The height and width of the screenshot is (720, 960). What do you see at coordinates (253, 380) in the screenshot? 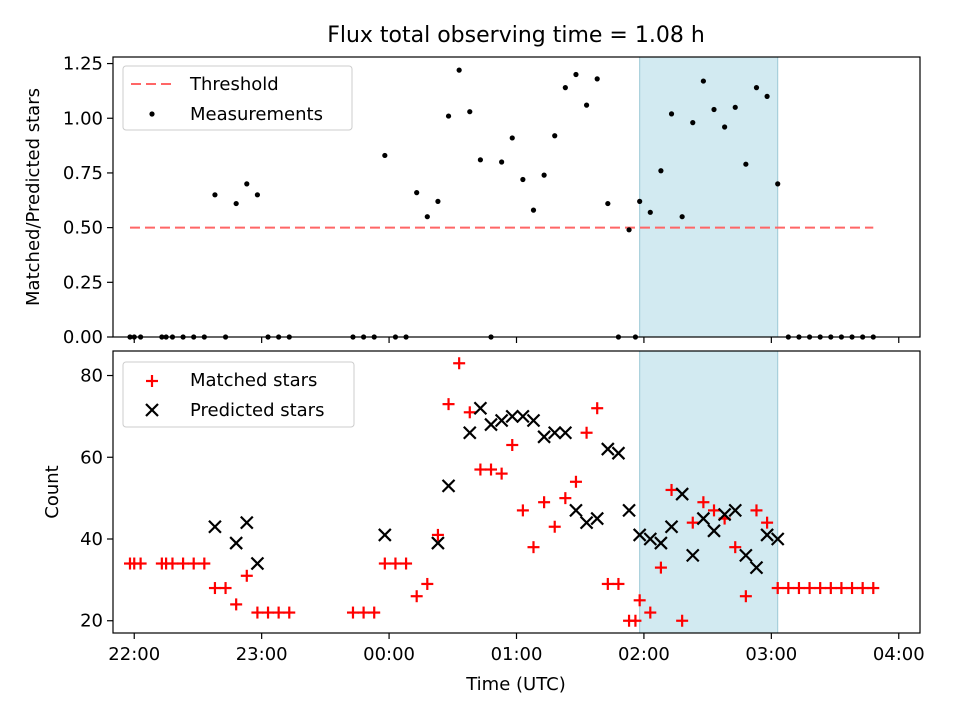
I see `matched-legend-label: Matched stars` at bounding box center [253, 380].